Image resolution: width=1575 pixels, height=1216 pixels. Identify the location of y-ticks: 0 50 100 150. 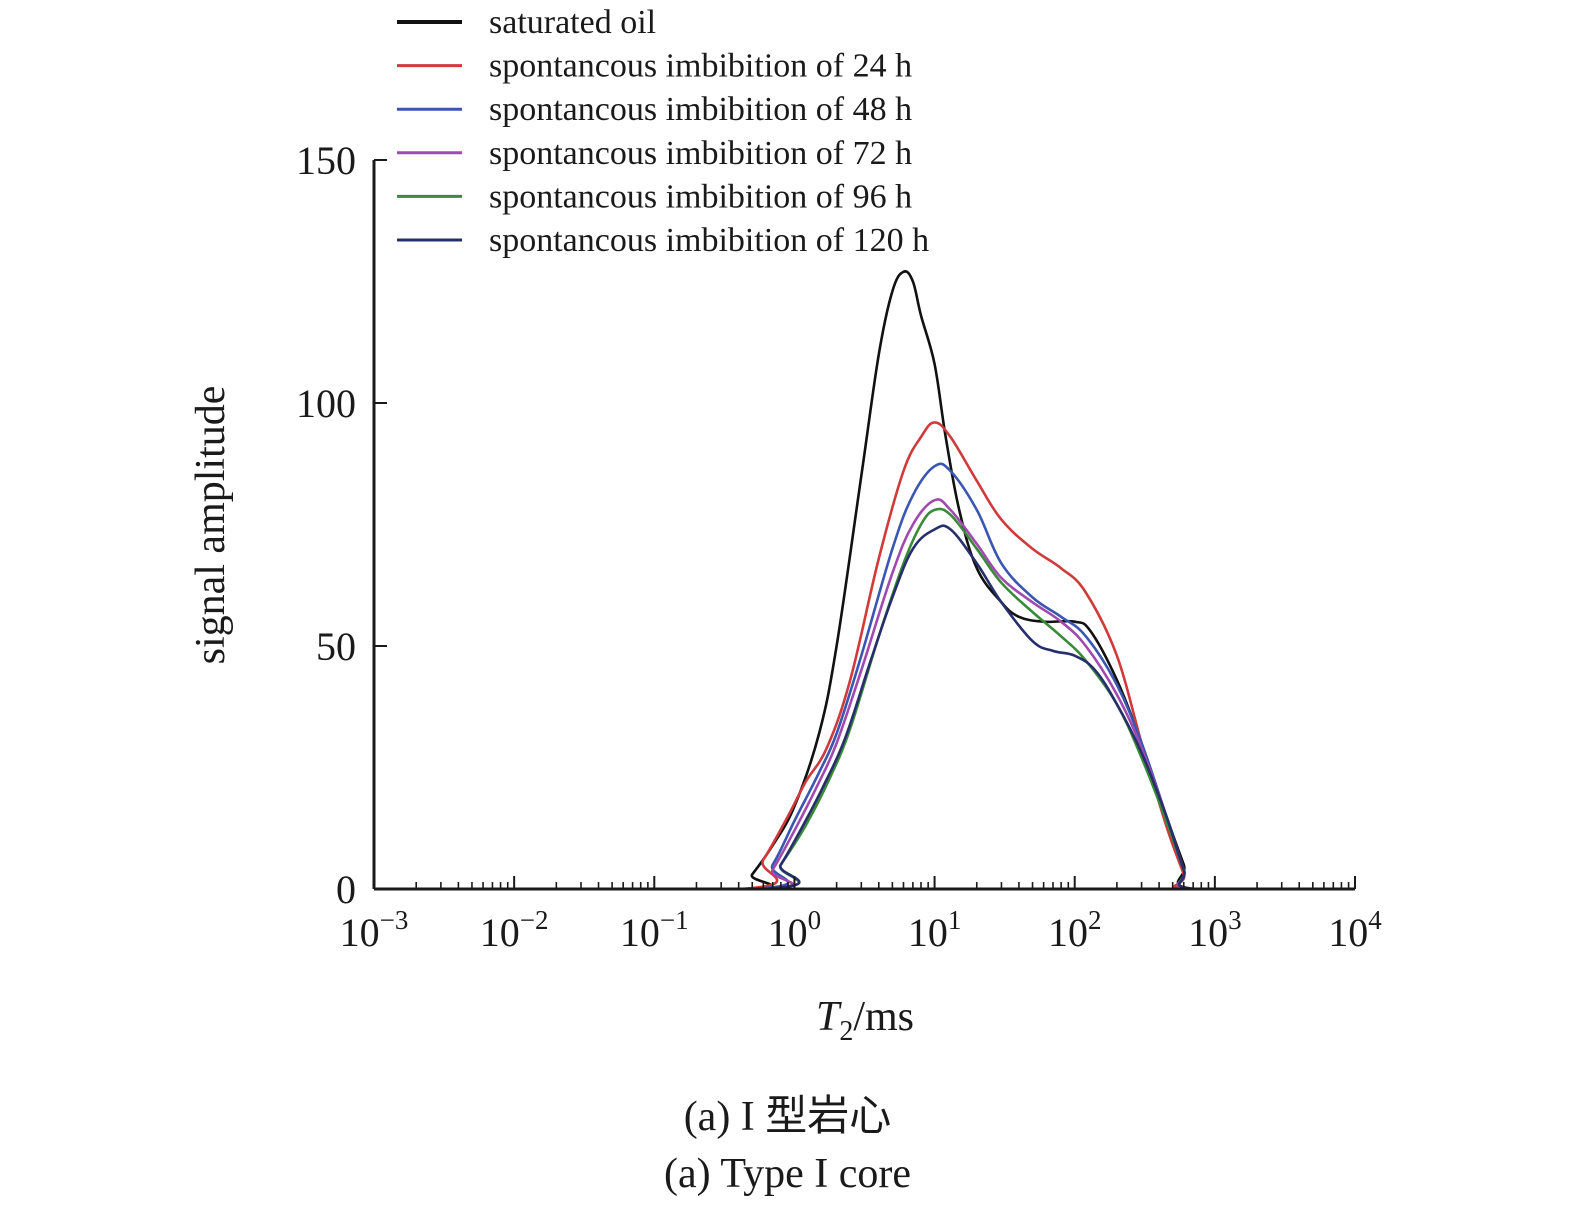
(341, 525).